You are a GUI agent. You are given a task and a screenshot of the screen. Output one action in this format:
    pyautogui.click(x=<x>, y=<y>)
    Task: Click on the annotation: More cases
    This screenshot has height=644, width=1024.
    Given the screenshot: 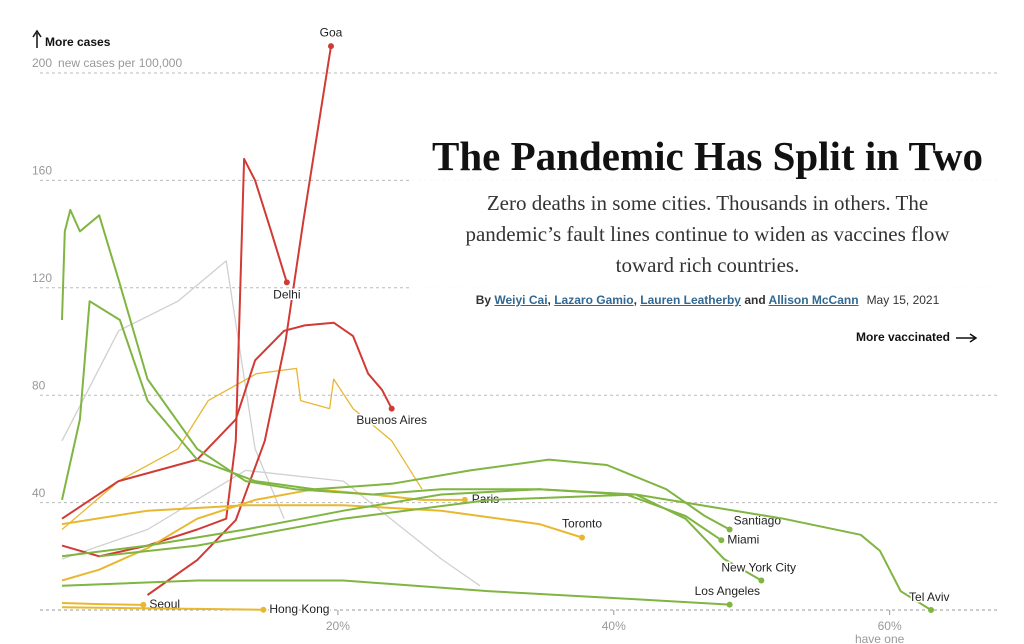 What is the action you would take?
    pyautogui.click(x=78, y=42)
    